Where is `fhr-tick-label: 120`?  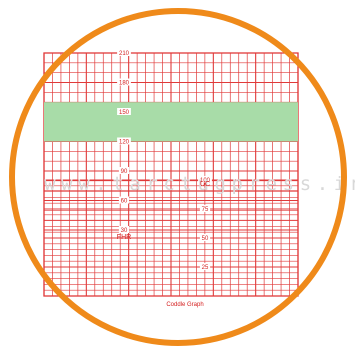 fhr-tick-label: 120 is located at coordinates (124, 143).